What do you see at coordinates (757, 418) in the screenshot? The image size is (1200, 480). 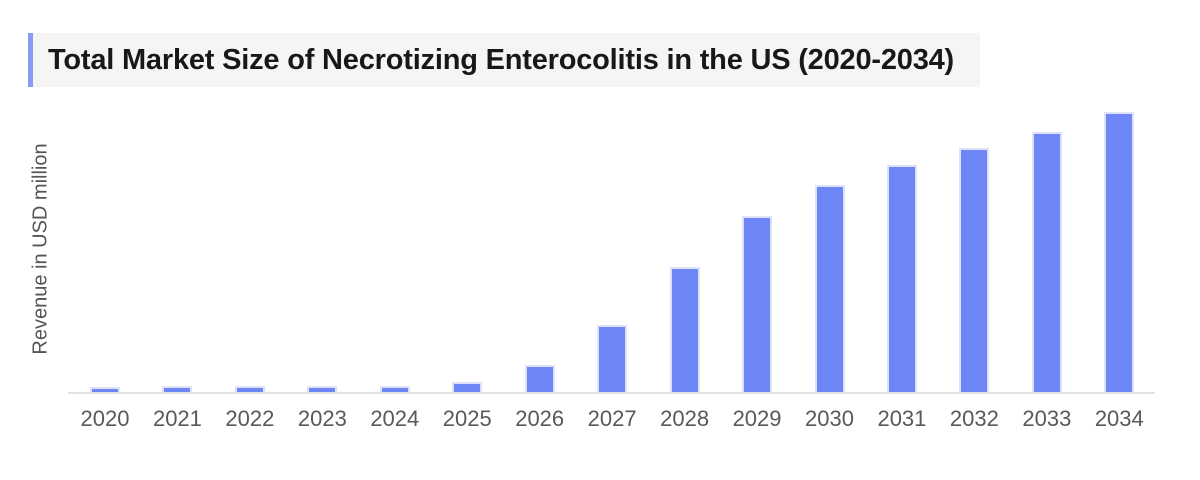 I see `x-tick-label-2029: 2029` at bounding box center [757, 418].